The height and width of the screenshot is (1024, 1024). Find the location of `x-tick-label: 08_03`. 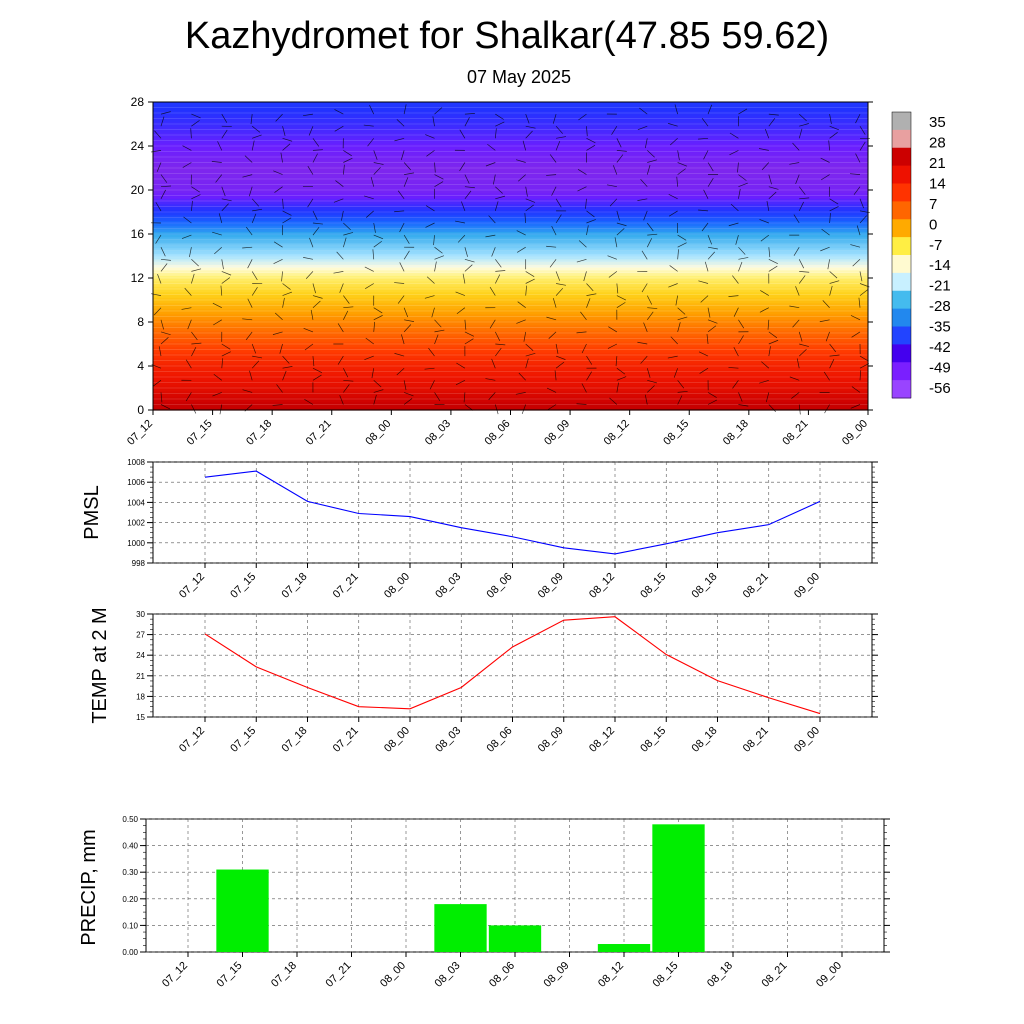

x-tick-label: 08_03 is located at coordinates (438, 433).